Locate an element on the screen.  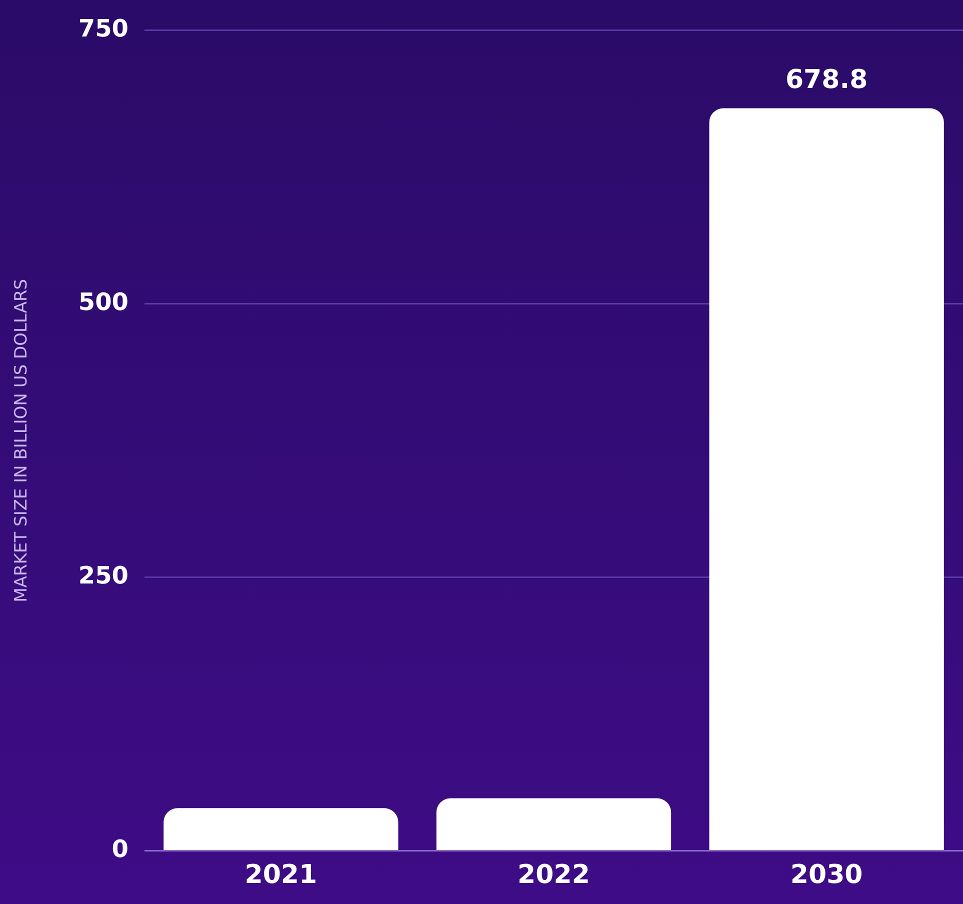
y-axis-title: MARKET SIZE IN BILLION US DOLLARS is located at coordinates (22, 440).